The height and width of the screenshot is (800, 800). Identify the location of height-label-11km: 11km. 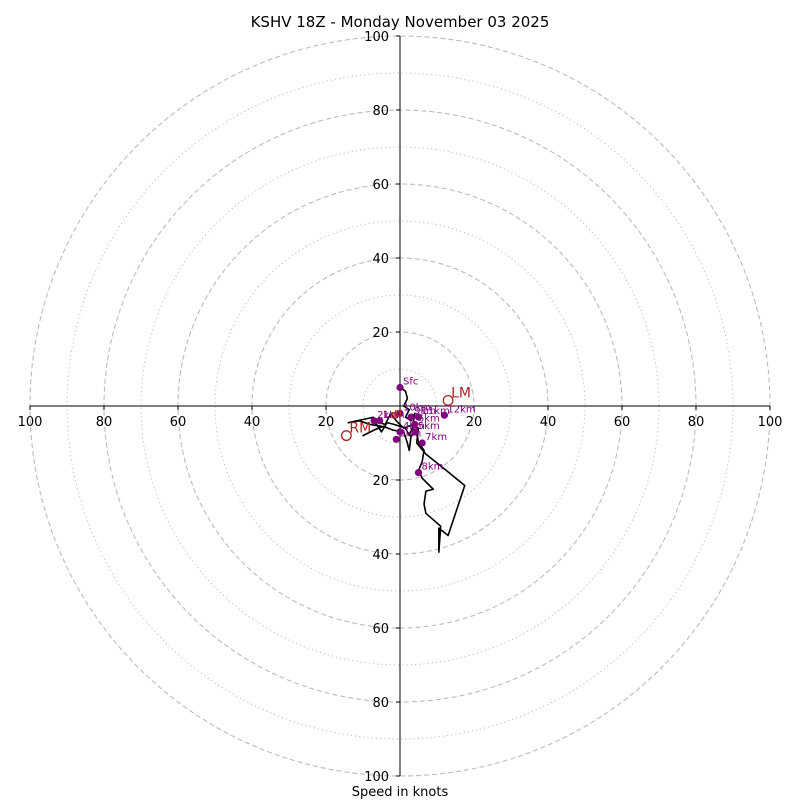
(436, 411).